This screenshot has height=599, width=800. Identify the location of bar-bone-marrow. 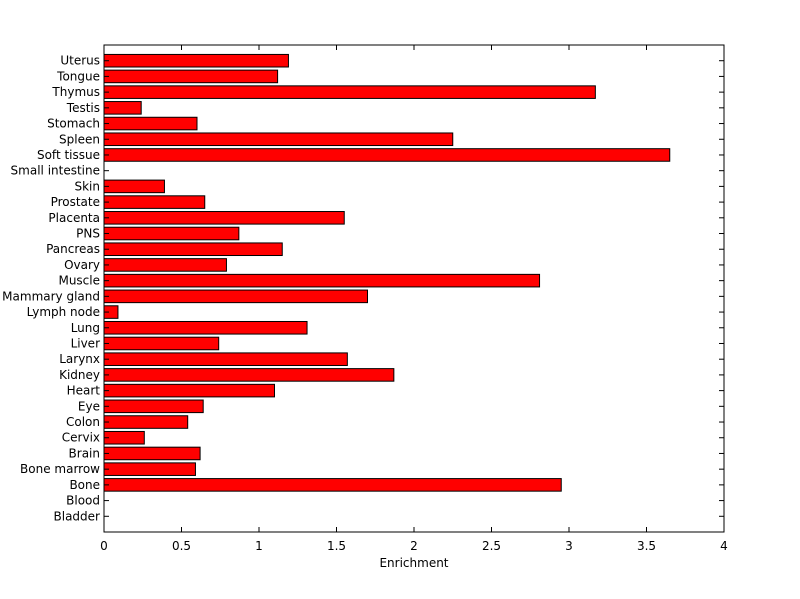
(149, 469).